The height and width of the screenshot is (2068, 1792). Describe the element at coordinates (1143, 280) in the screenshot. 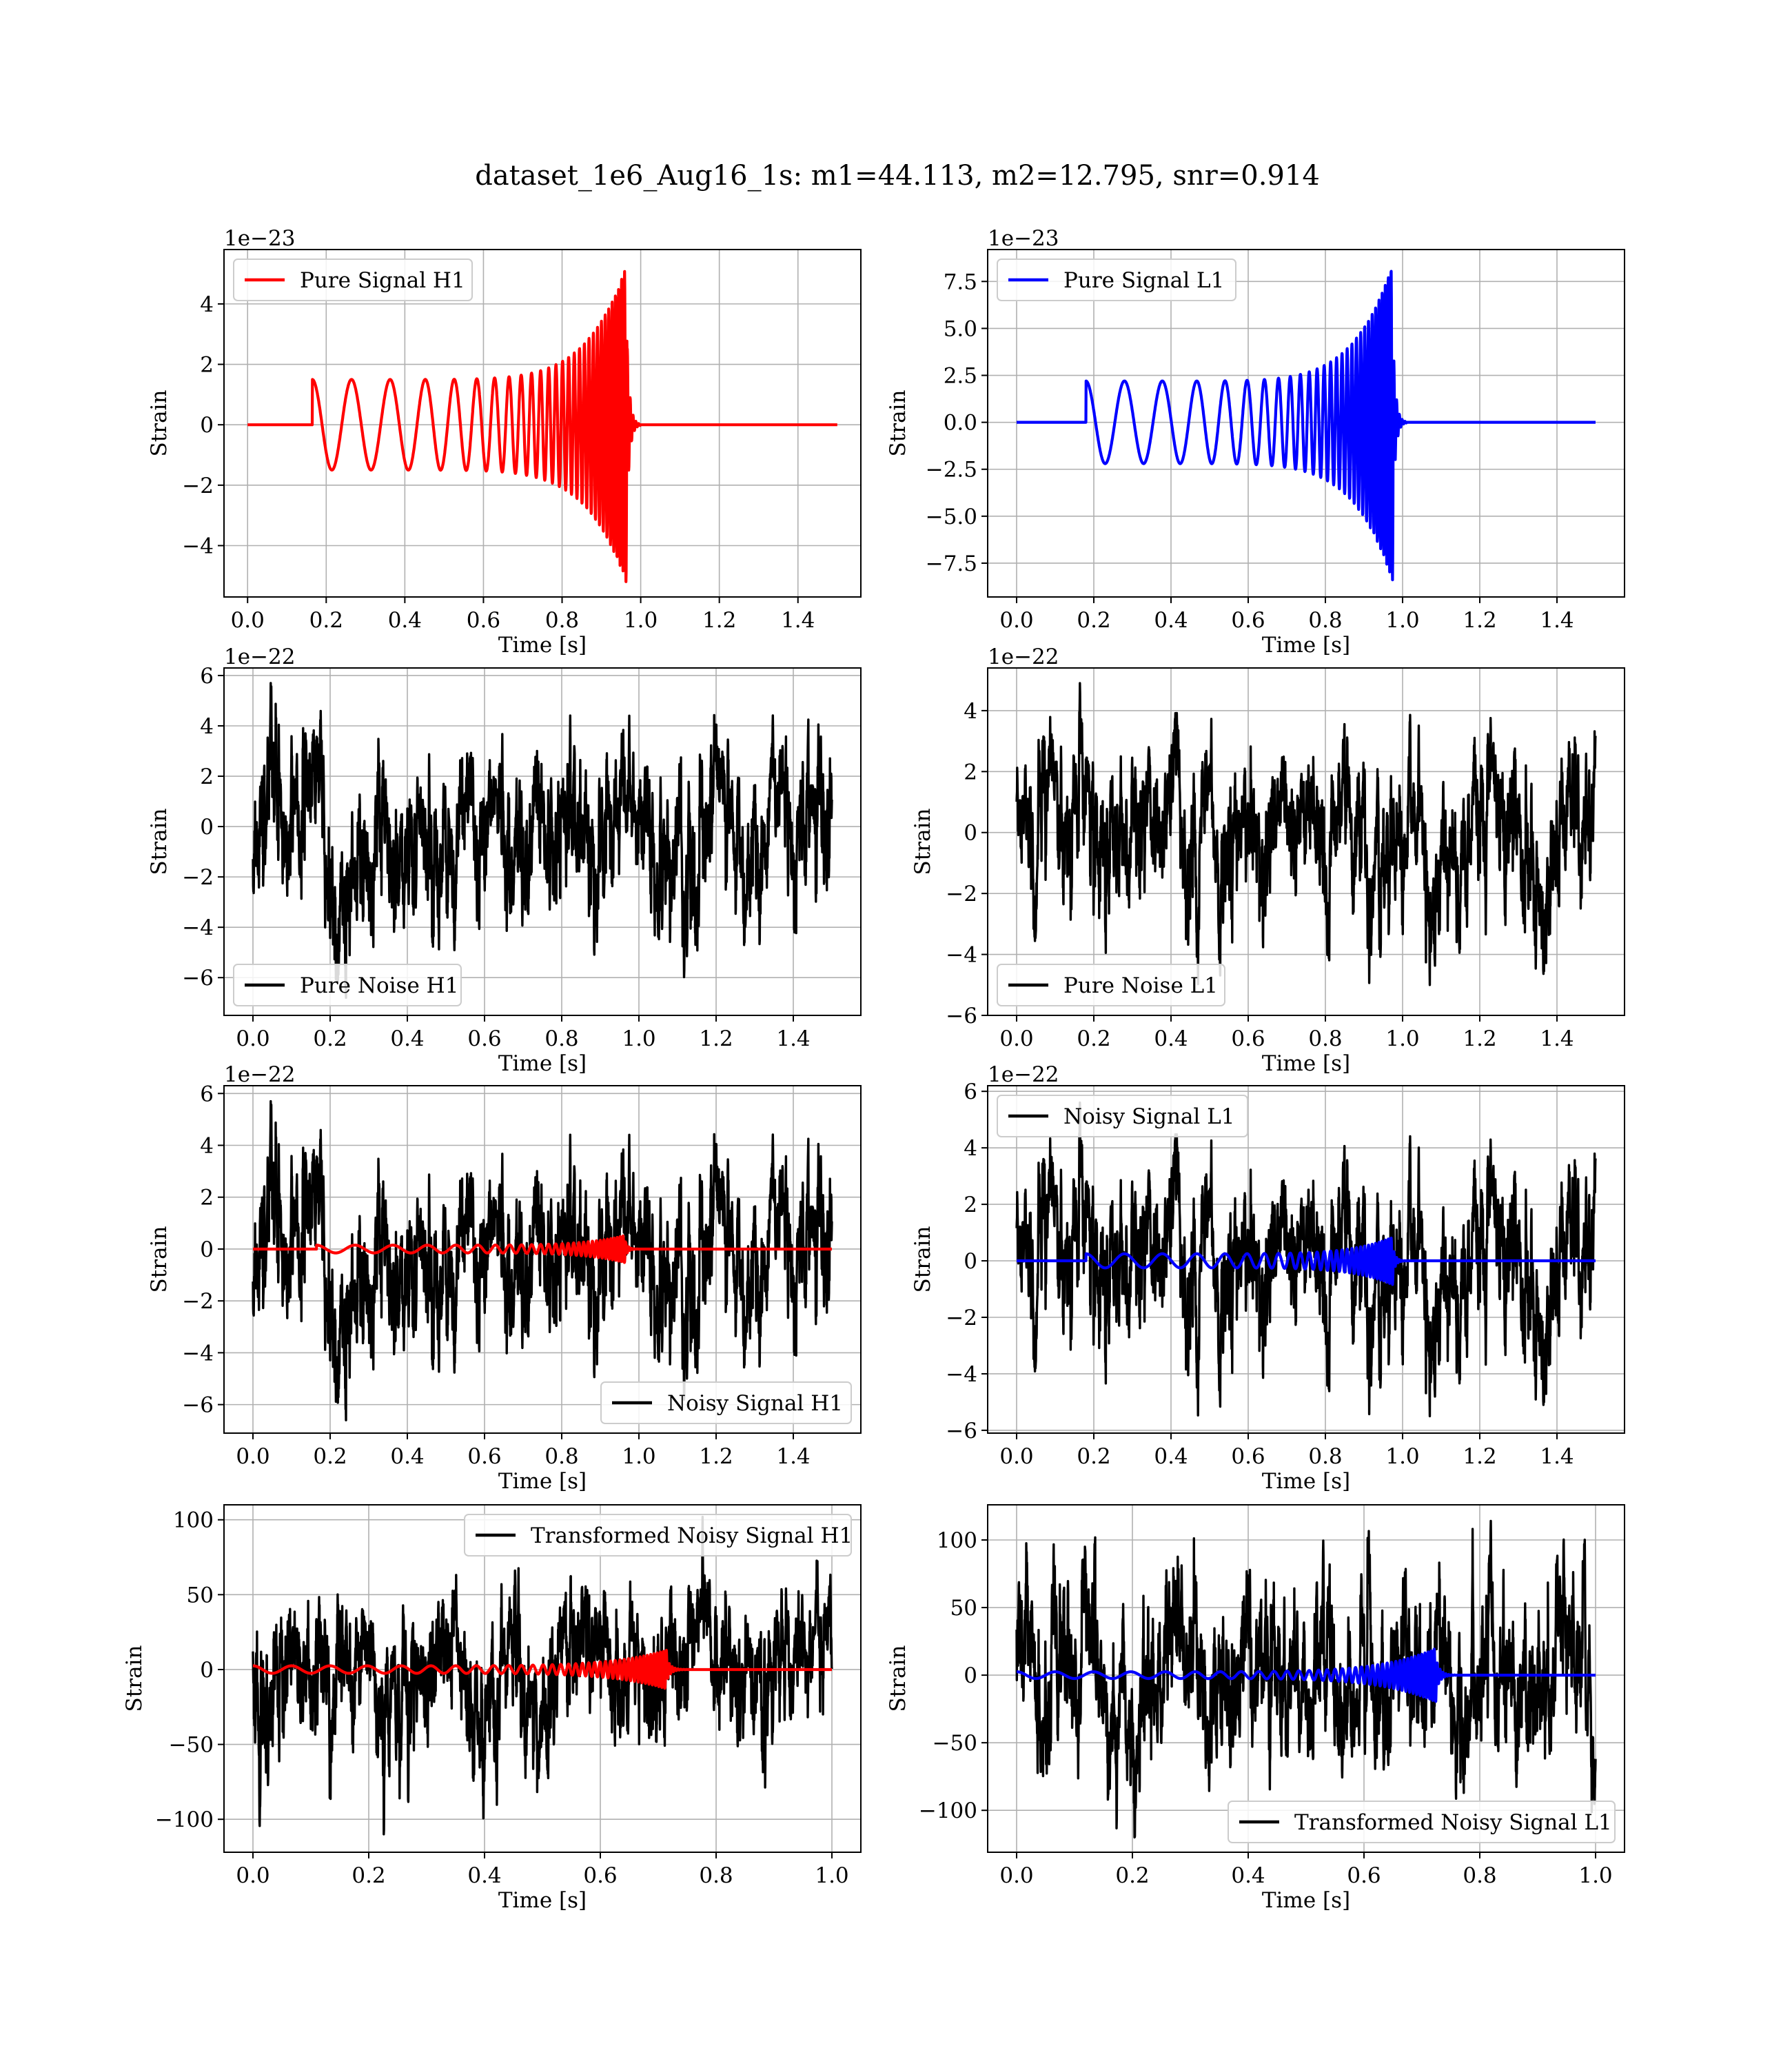

I see `legend-label: Pure Signal L1` at that location.